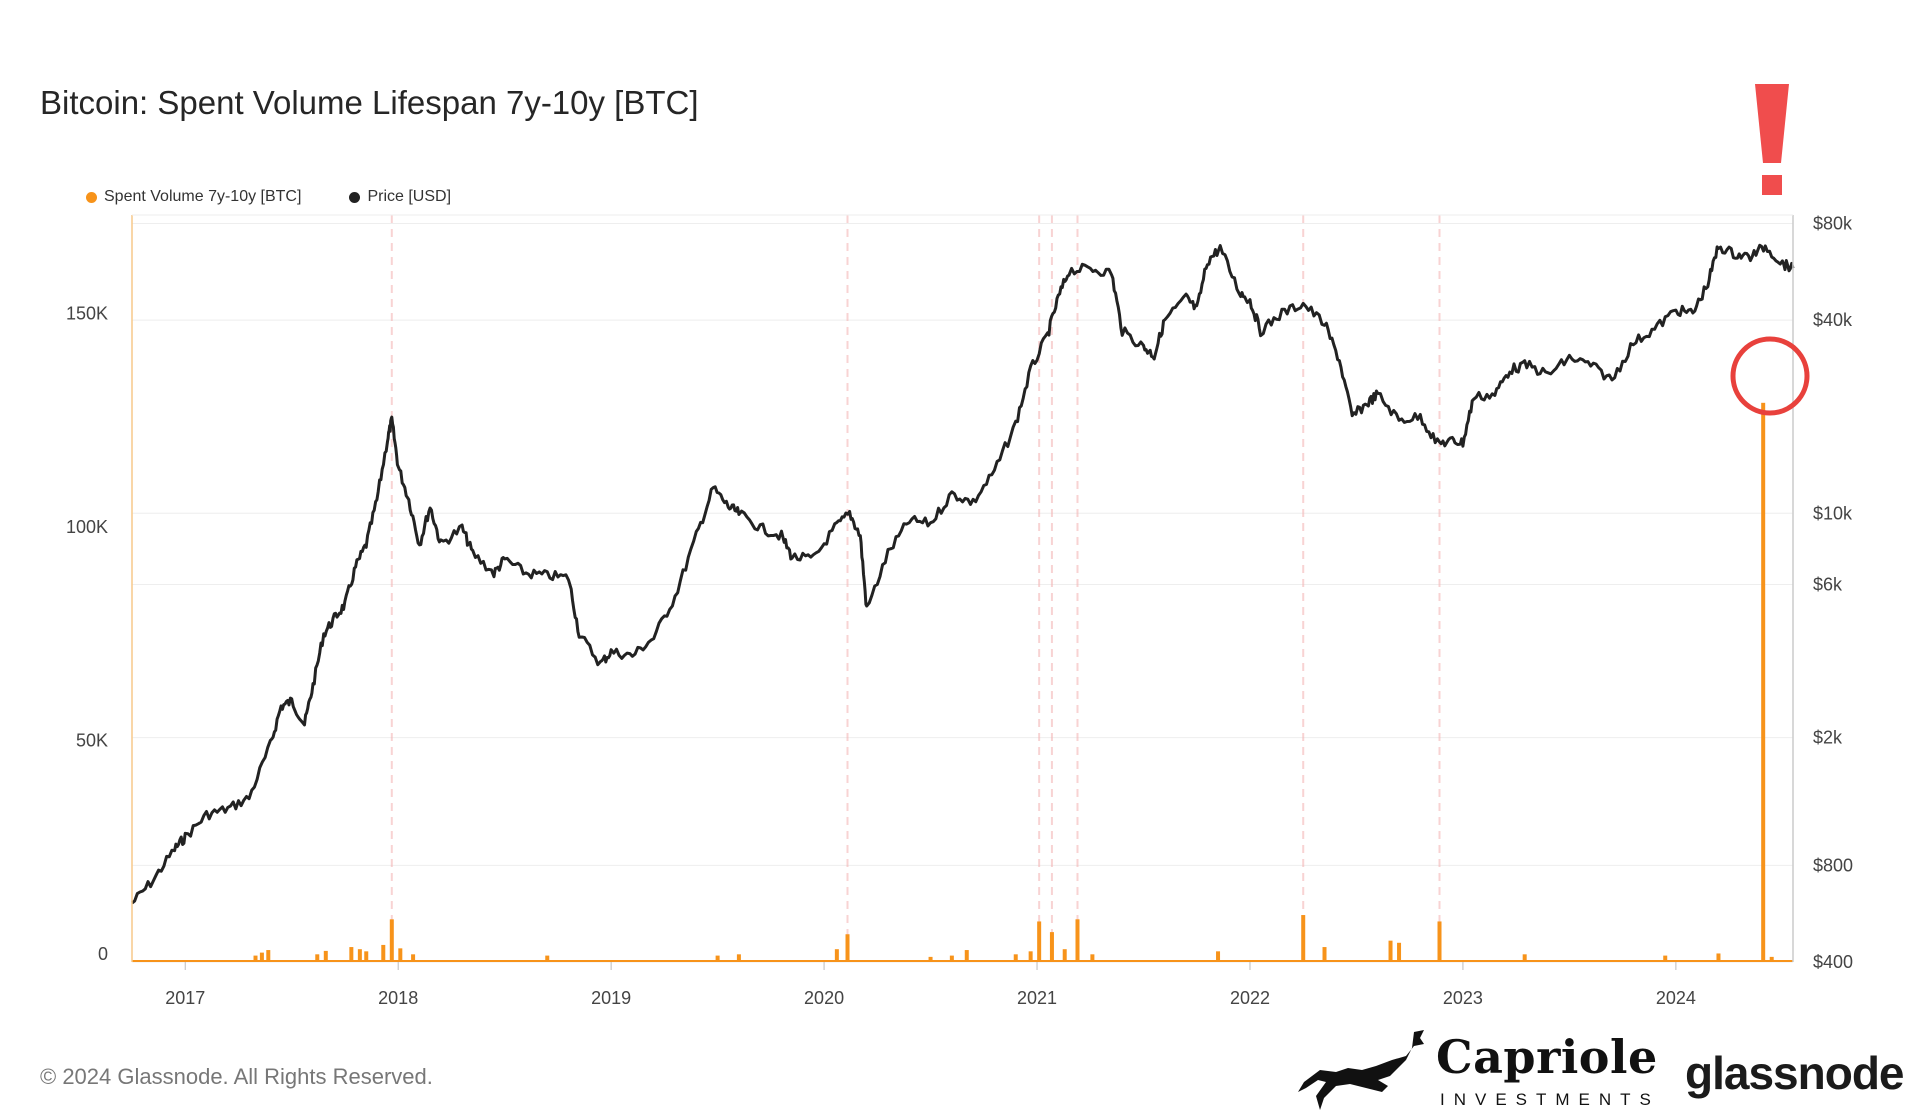  I want to click on horse-icon, so click(1361, 1071).